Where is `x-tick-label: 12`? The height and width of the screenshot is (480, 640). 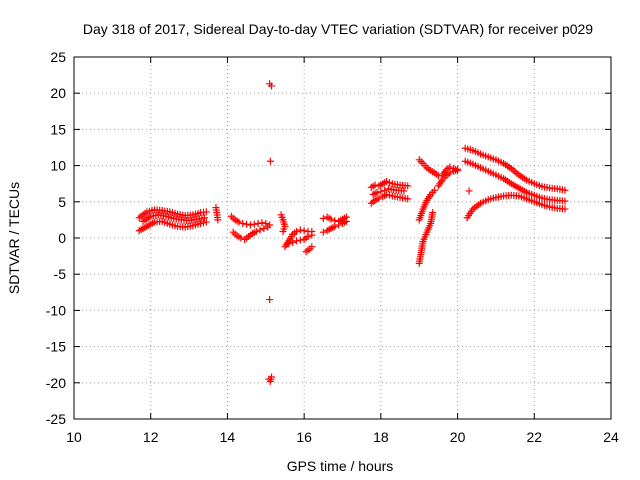
x-tick-label: 12 is located at coordinates (151, 437).